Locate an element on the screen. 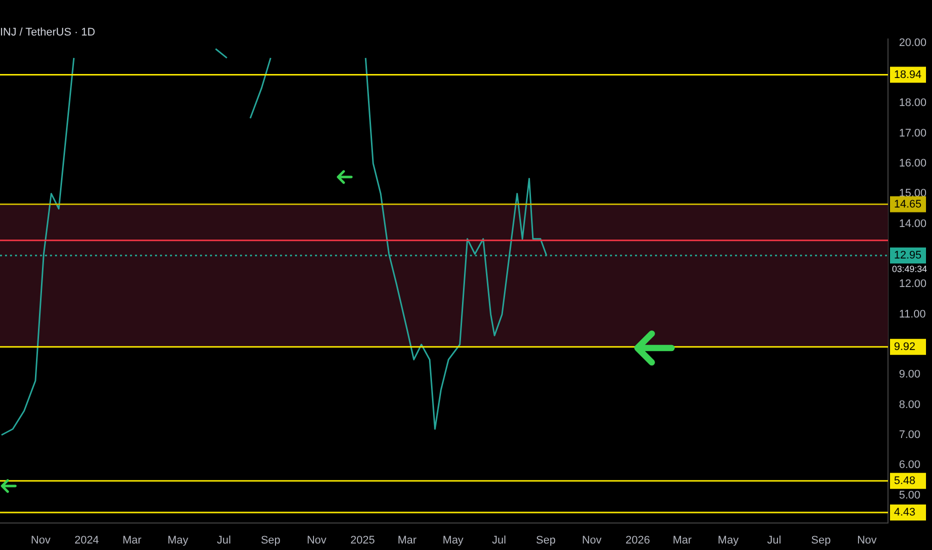 The height and width of the screenshot is (550, 932). y-tick-label: 16.00 is located at coordinates (913, 164).